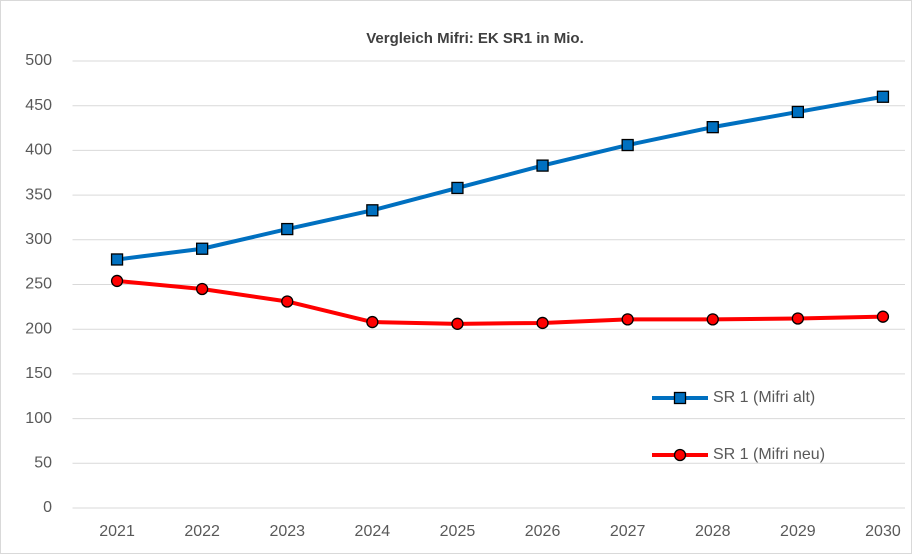 Image resolution: width=917 pixels, height=555 pixels. I want to click on x-tick-label: 2028, so click(713, 531).